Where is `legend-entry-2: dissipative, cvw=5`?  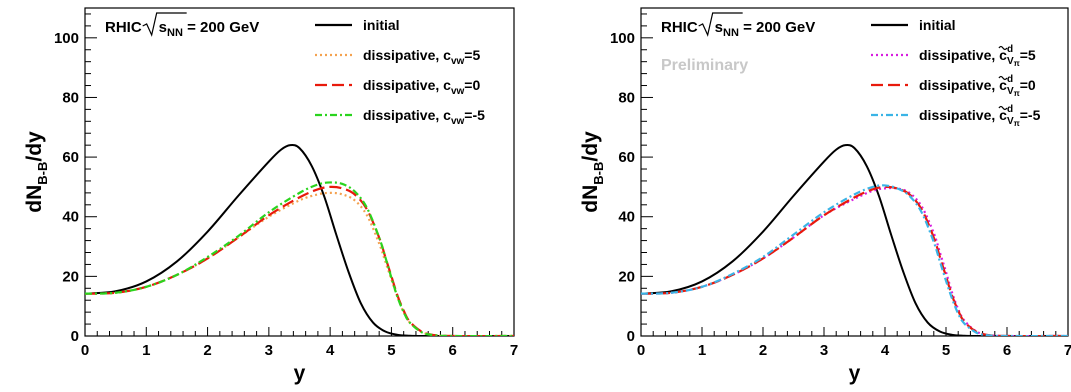
legend-entry-2: dissipative, cvw=5 is located at coordinates (421, 57).